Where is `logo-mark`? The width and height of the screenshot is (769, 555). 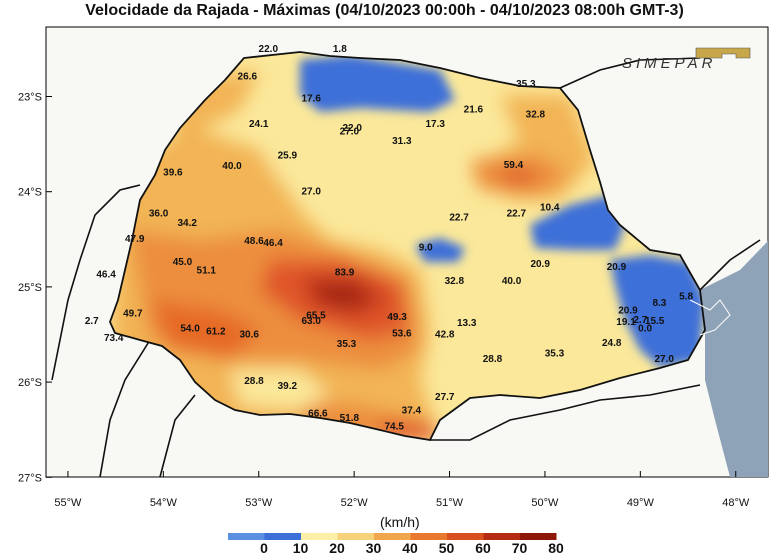 logo-mark is located at coordinates (723, 53).